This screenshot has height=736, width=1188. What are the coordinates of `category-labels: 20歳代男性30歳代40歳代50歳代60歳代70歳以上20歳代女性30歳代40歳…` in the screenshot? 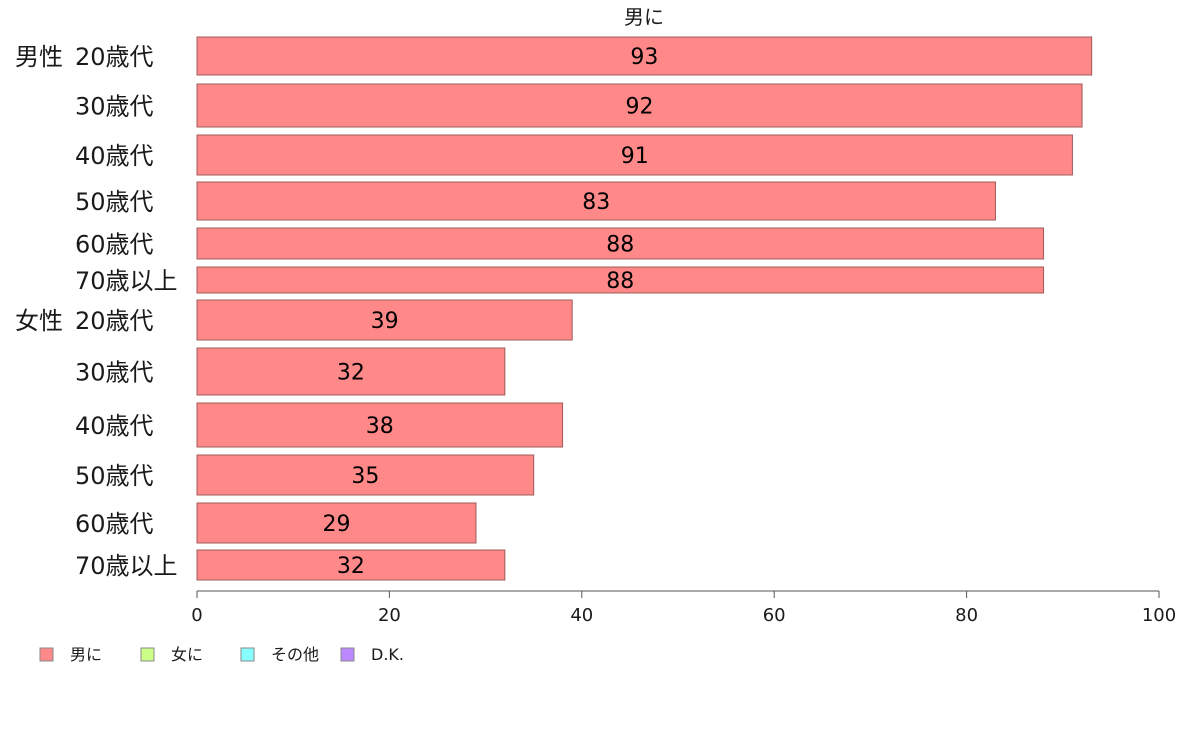 It's located at (96, 311).